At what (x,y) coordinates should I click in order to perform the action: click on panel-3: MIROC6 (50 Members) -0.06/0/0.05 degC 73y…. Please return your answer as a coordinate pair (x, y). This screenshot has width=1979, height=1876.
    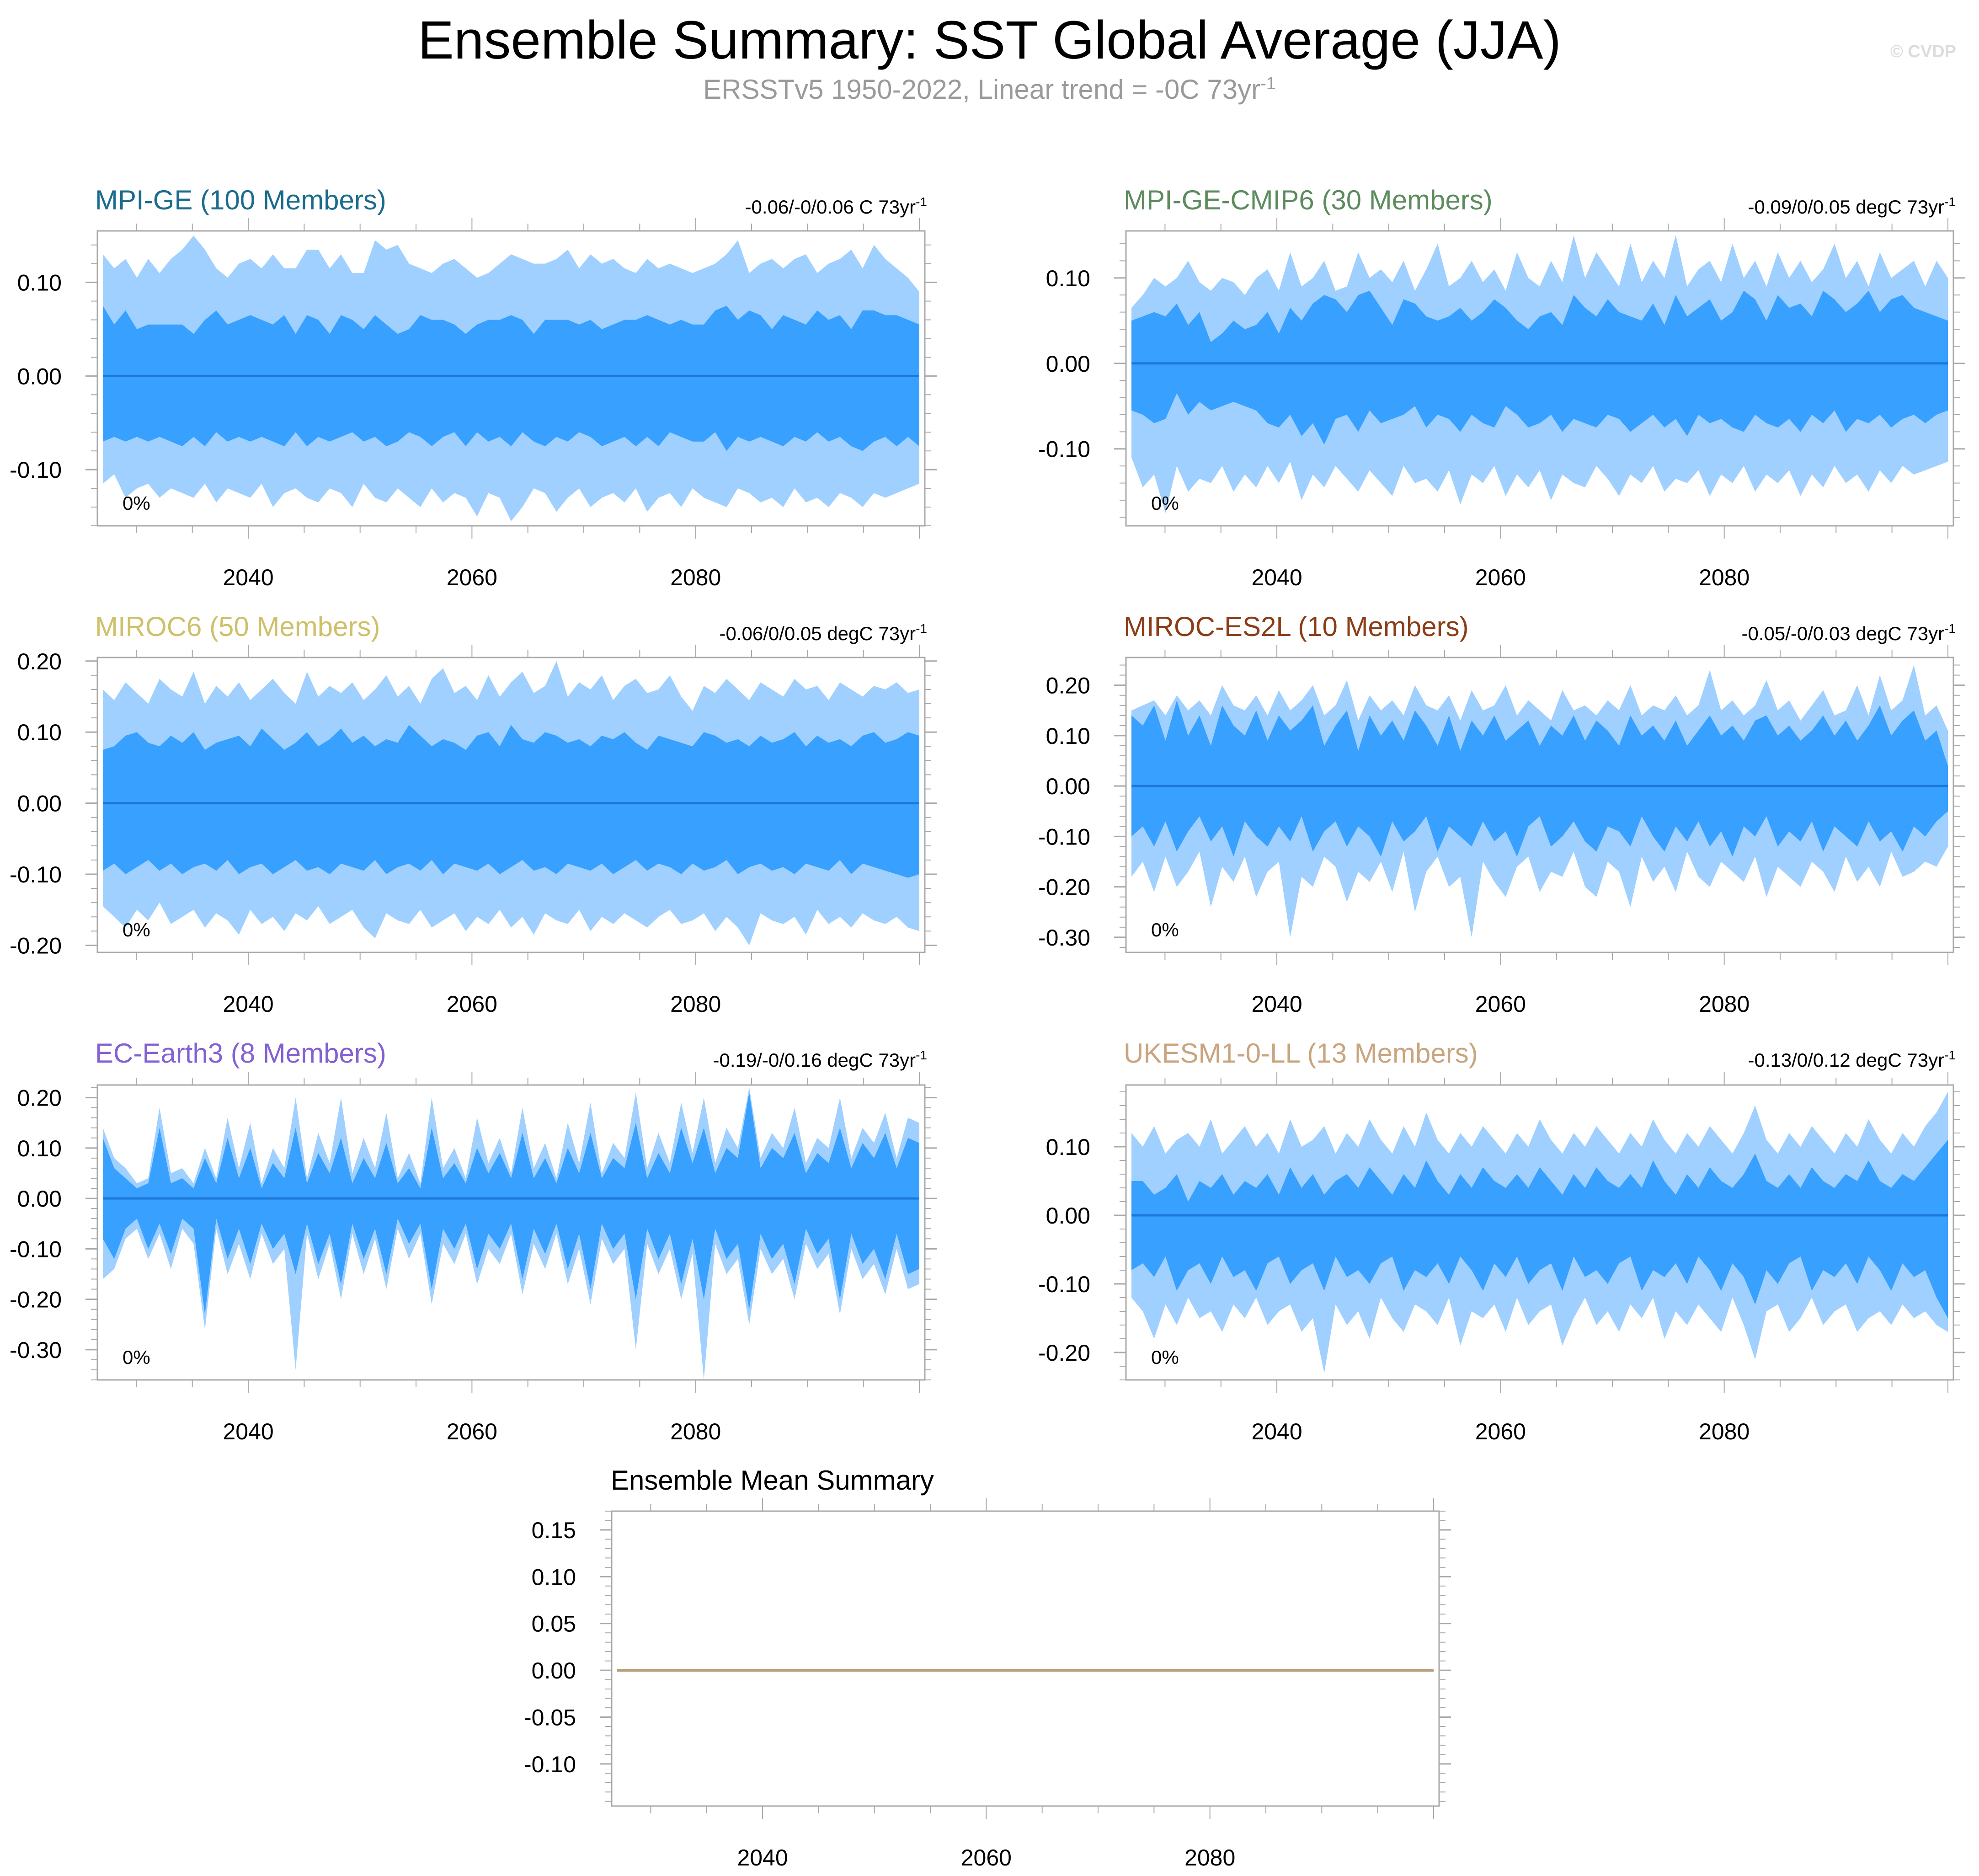
    Looking at the image, I should click on (473, 814).